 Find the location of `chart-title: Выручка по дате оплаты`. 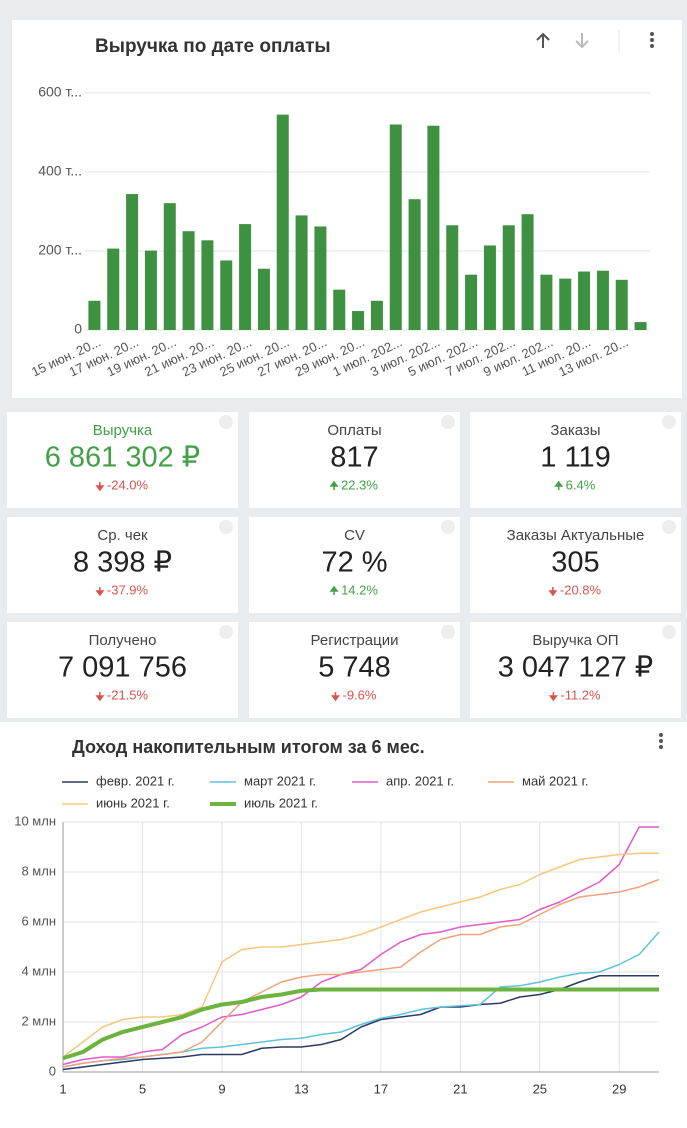

chart-title: Выручка по дате оплаты is located at coordinates (213, 46).